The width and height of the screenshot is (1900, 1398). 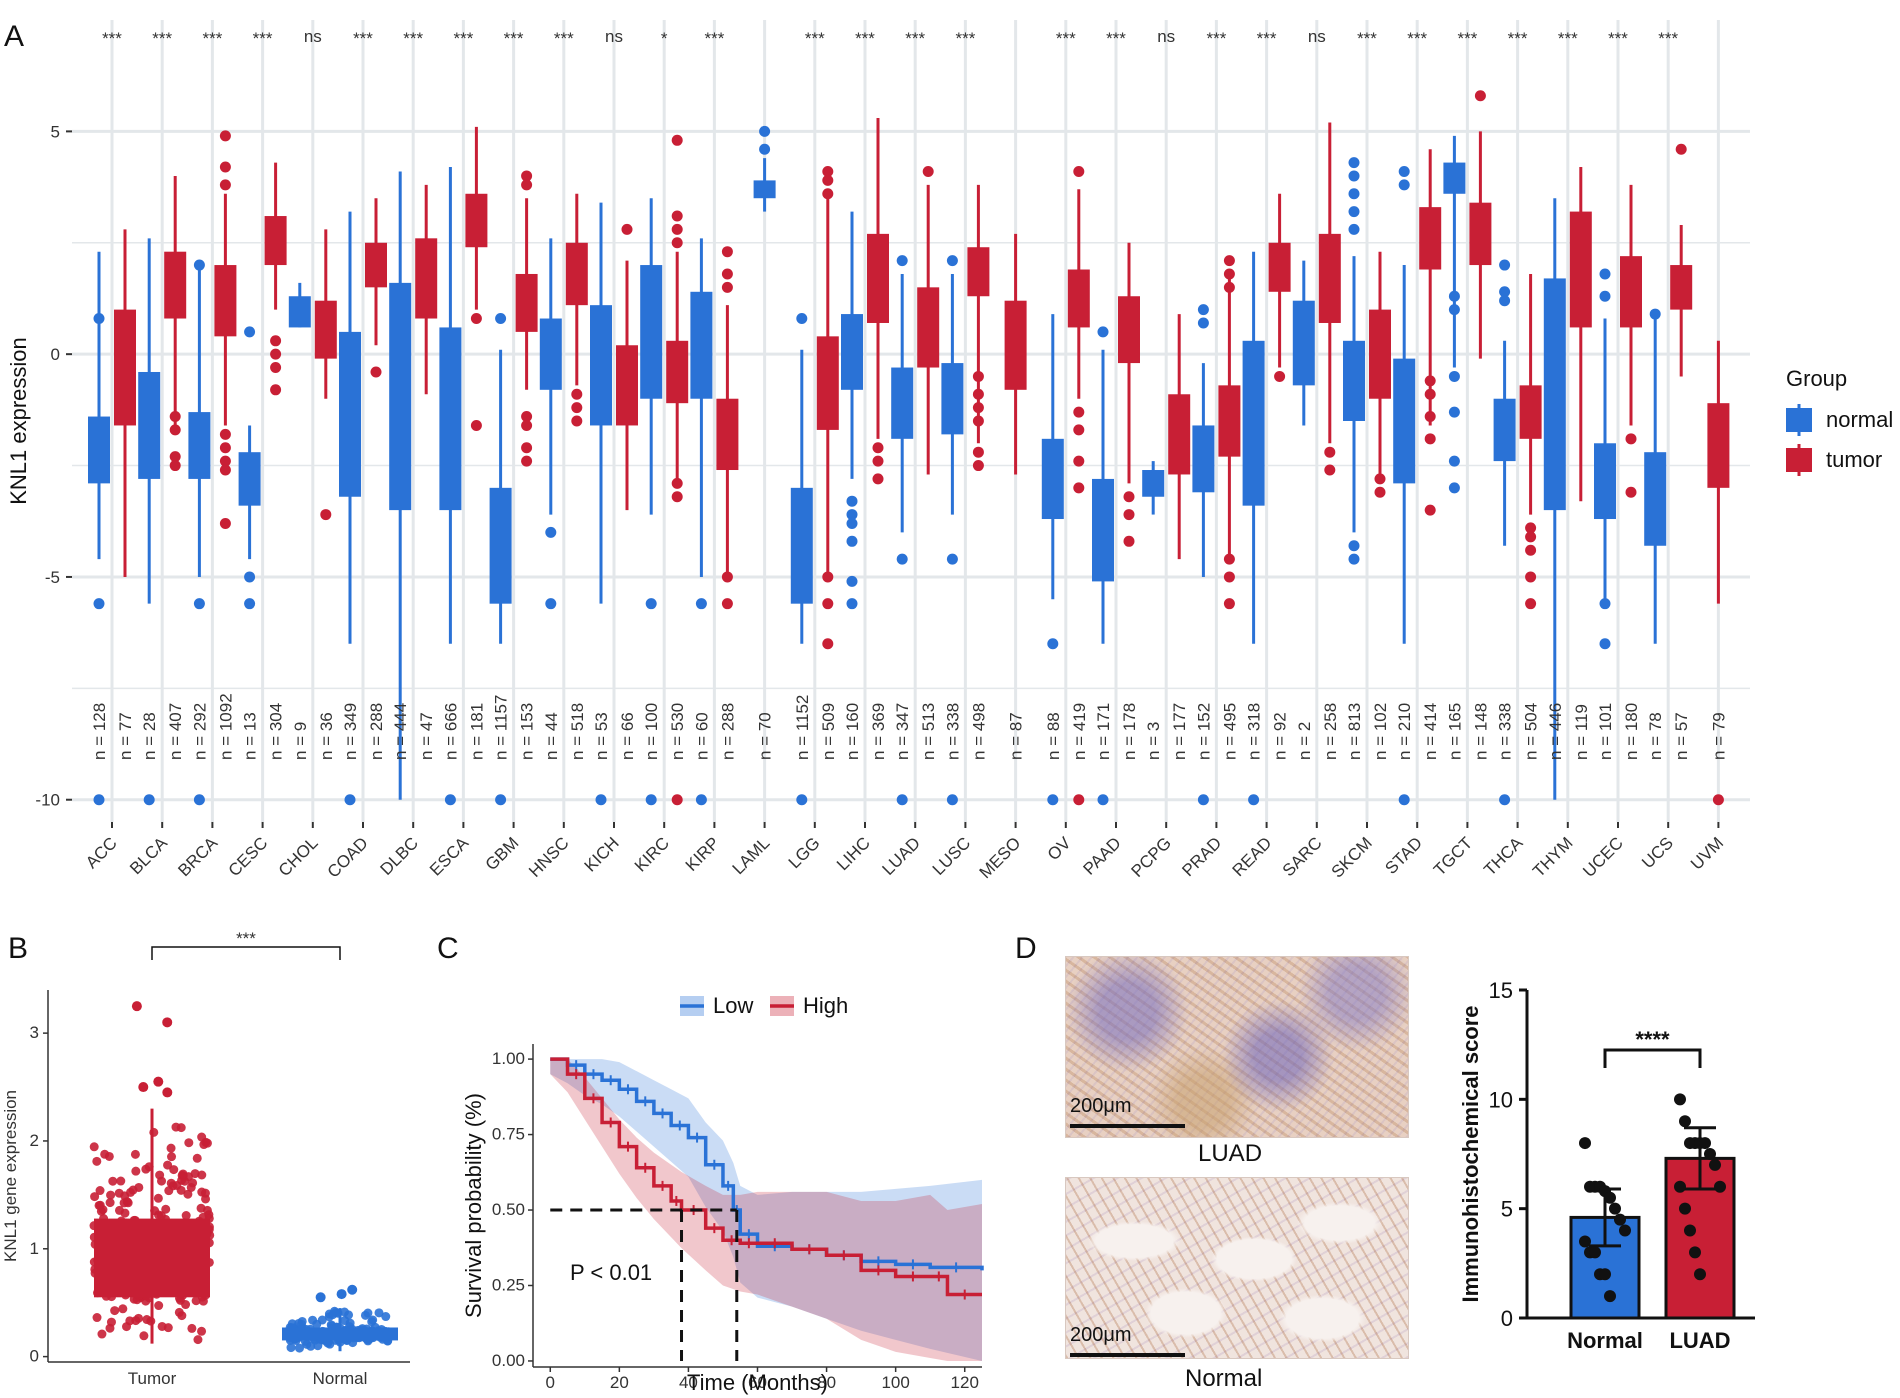 I want to click on n-label-normal: n = 101, so click(x=1605, y=731).